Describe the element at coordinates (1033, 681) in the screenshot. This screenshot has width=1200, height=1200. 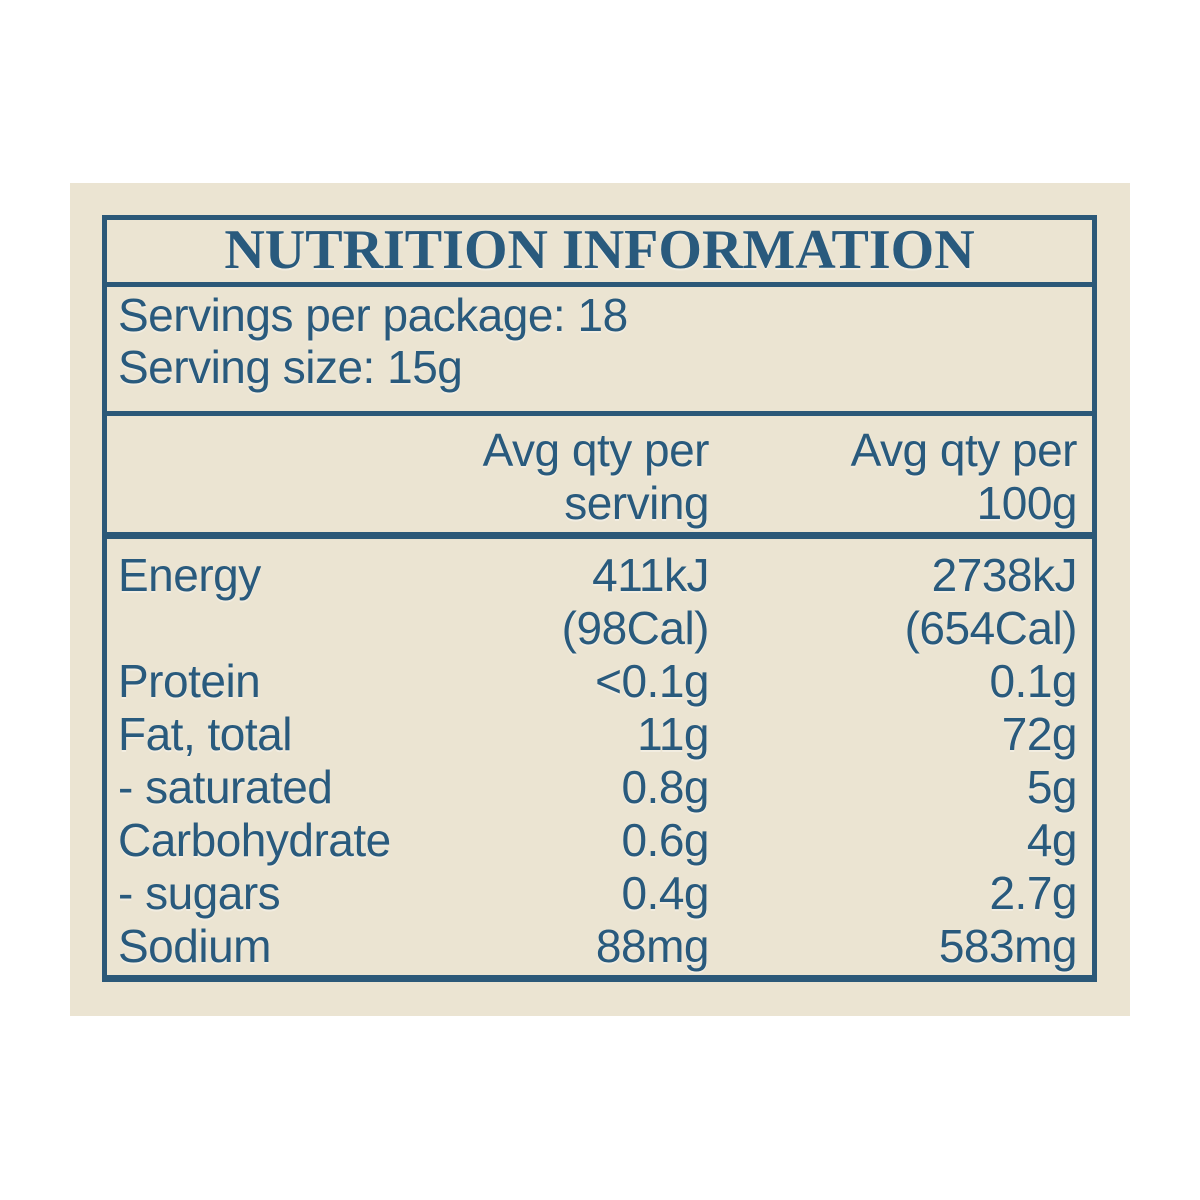
I see `value-per-100g-value: 0.1g` at that location.